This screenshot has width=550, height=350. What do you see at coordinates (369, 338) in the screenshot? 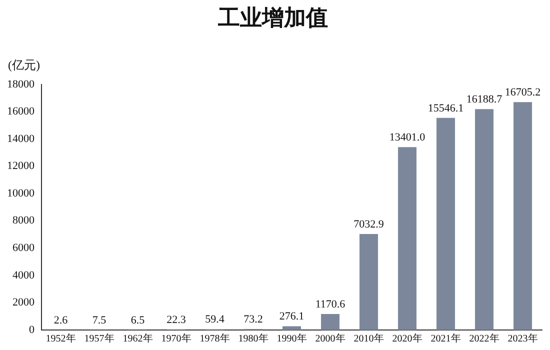
I see `x-tick-label: 2010年` at bounding box center [369, 338].